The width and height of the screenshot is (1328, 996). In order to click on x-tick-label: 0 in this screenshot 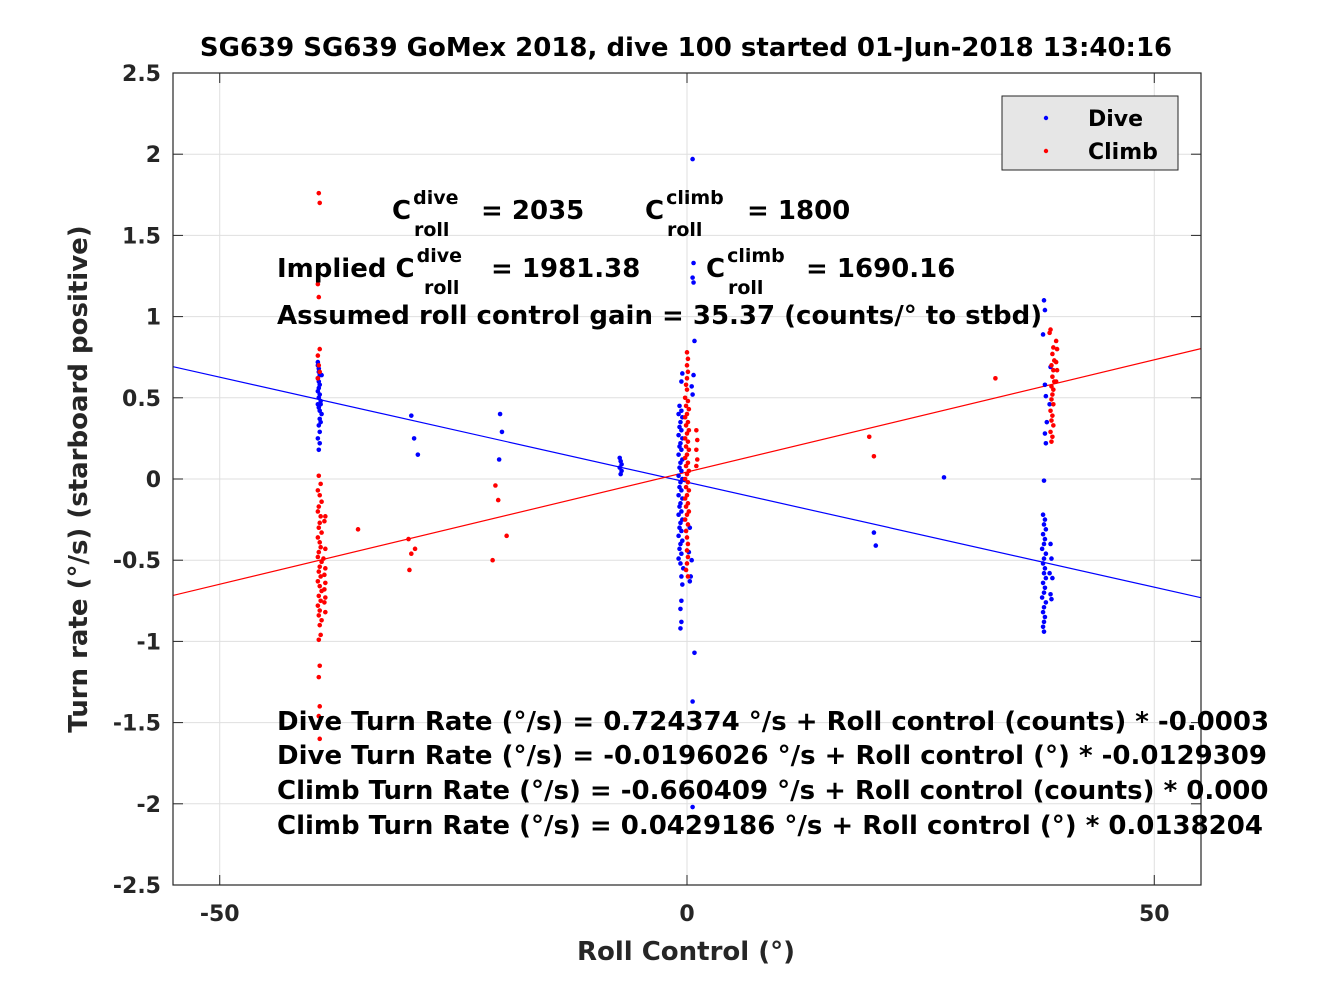, I will do `click(686, 914)`.